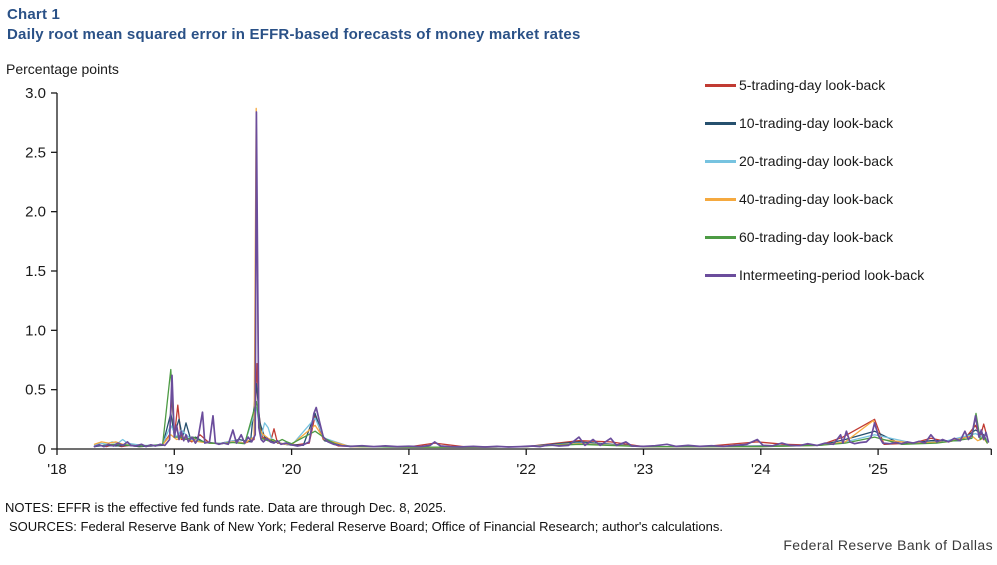 This screenshot has width=997, height=565. I want to click on legend-label: 10-trading-day look-back, so click(816, 123).